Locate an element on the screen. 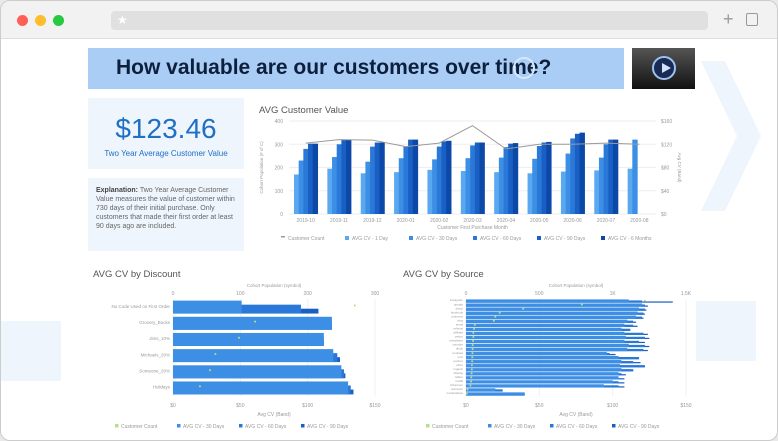  kpi-value: $123.46 is located at coordinates (166, 128).